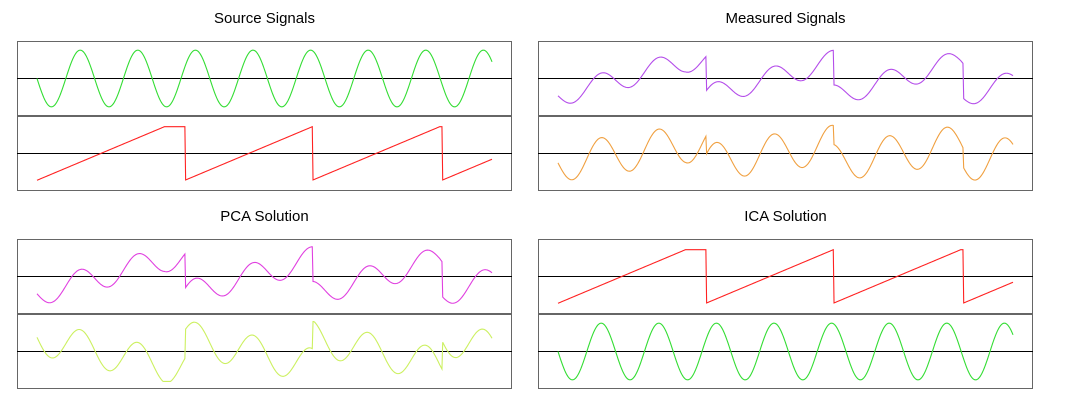  Describe the element at coordinates (264, 216) in the screenshot. I see `chart-title-pca: PCA Solution` at that location.